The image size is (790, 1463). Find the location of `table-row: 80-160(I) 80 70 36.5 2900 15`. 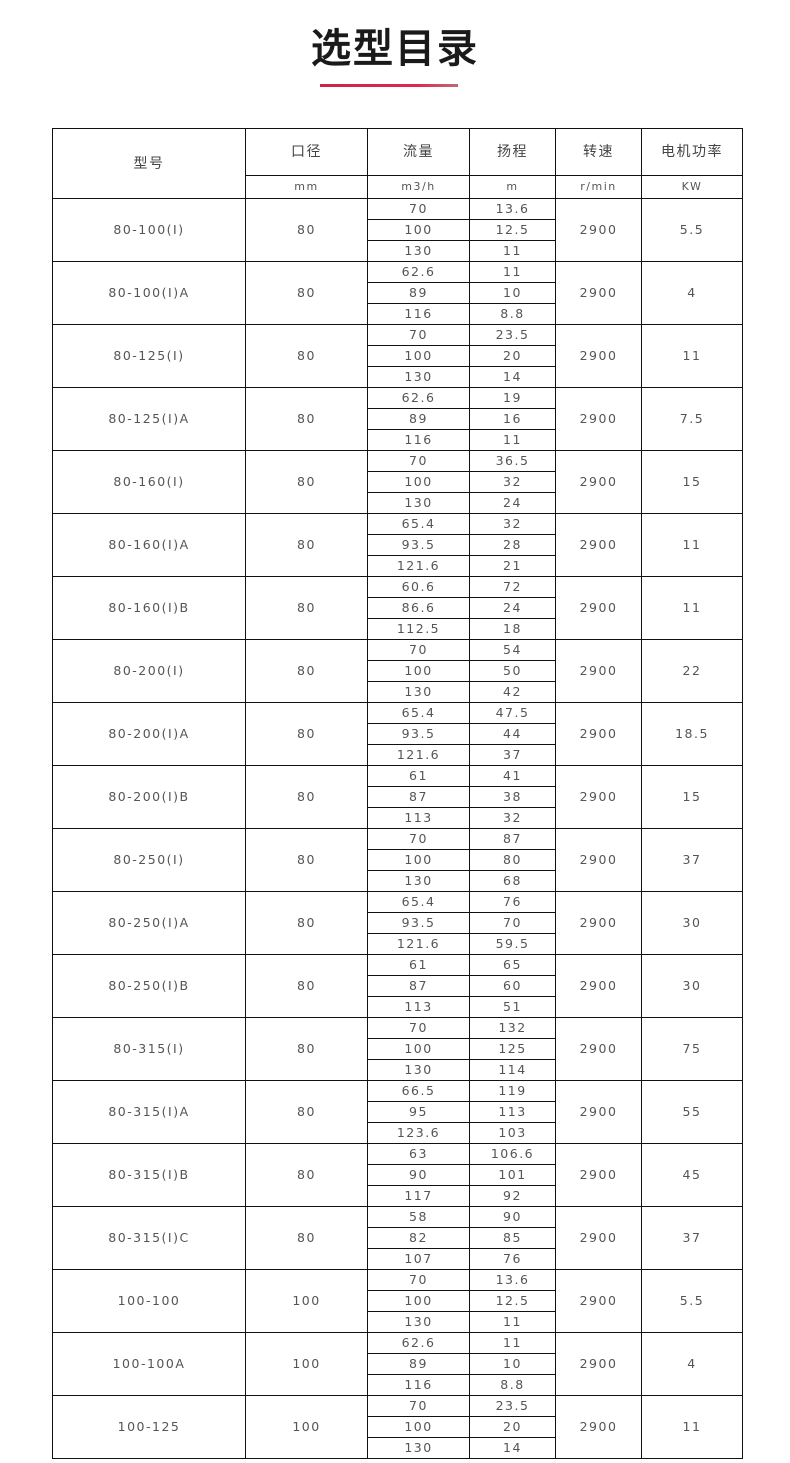

table-row: 80-160(I) 80 70 36.5 2900 15 is located at coordinates (397, 482).